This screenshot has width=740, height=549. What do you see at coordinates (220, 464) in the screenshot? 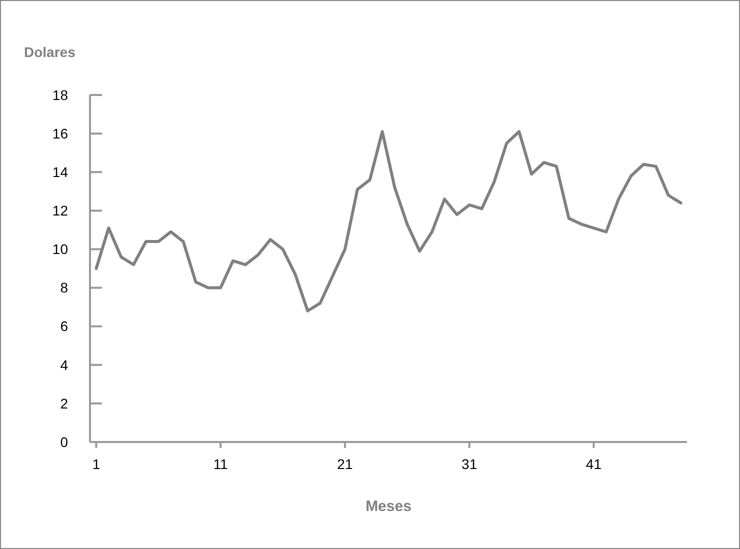
I see `x-tick-label: 11` at bounding box center [220, 464].